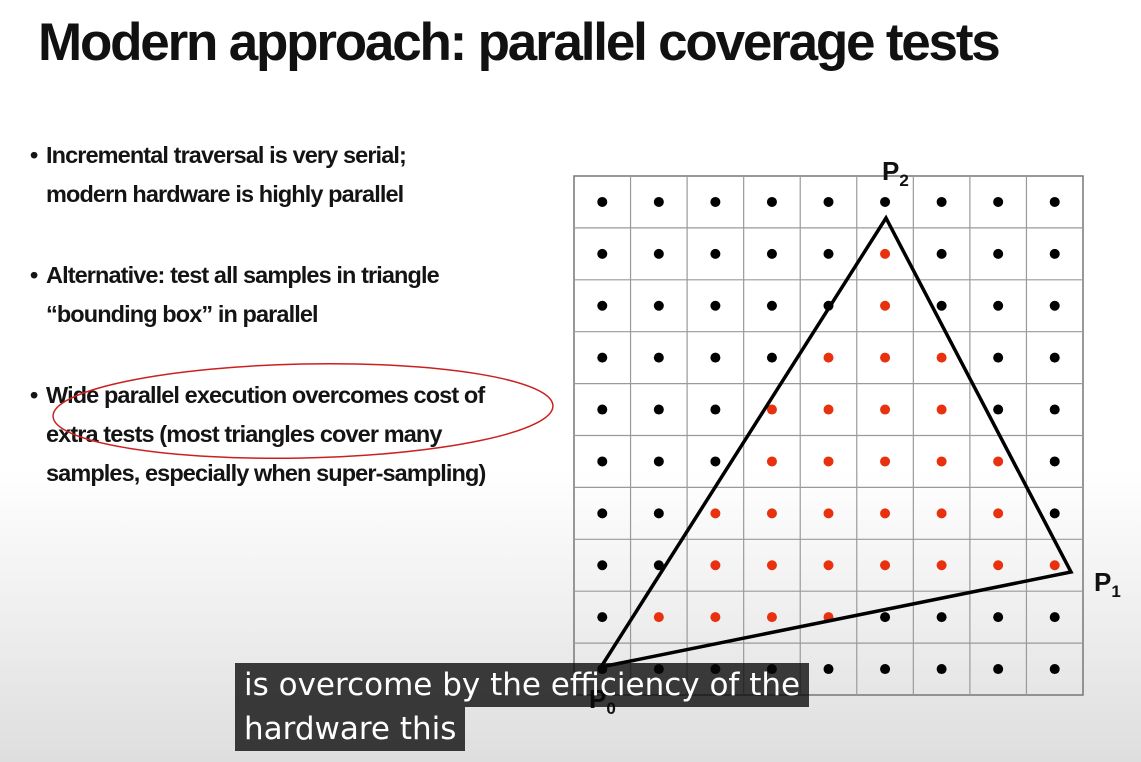 This screenshot has width=1141, height=762. I want to click on vertex-label-p2: P2, so click(895, 173).